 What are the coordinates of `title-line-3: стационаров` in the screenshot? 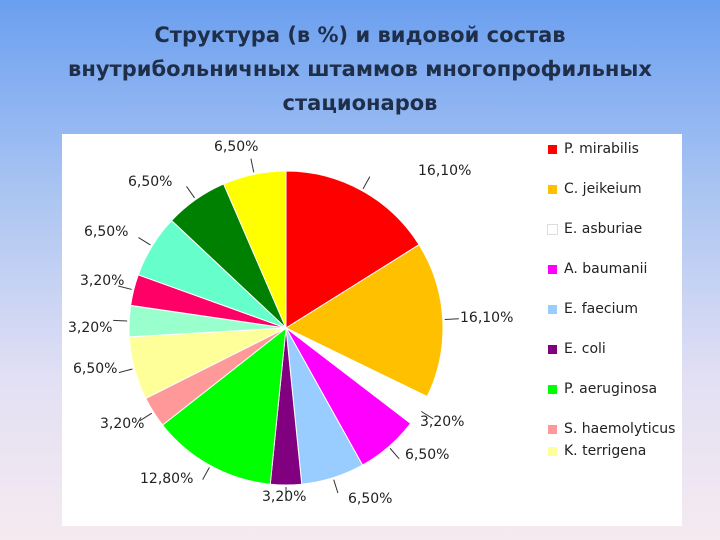 It's located at (360, 103).